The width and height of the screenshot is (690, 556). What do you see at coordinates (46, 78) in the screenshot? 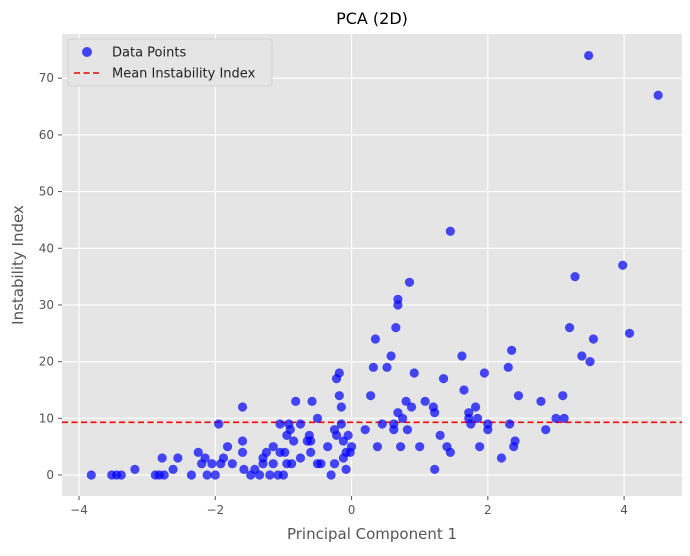
I see `y-tick-label: 70` at bounding box center [46, 78].